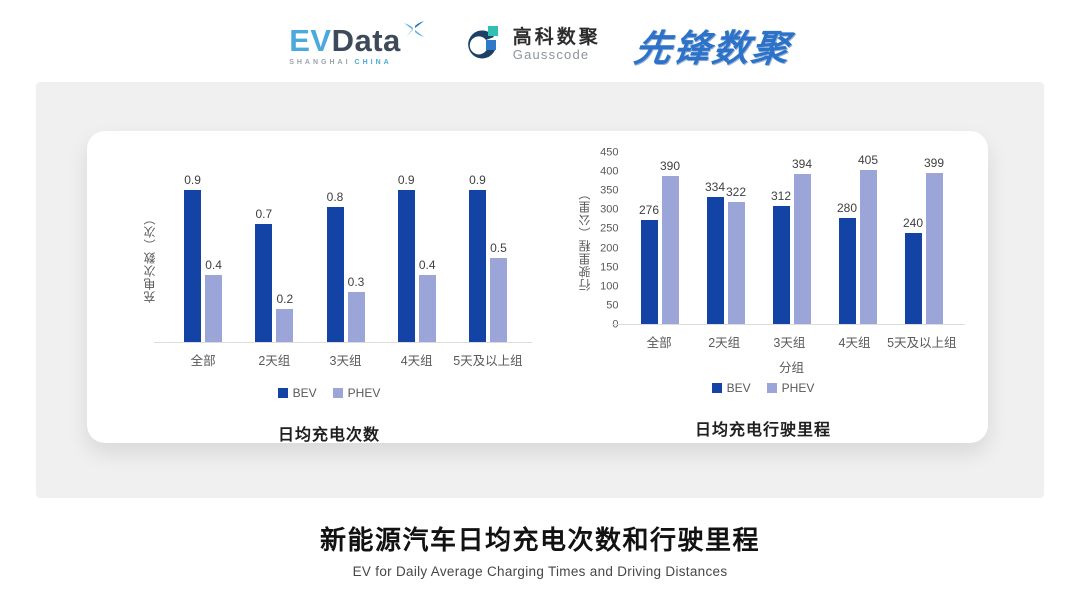 This screenshot has height=608, width=1080. Describe the element at coordinates (798, 388) in the screenshot. I see `legend-label: PHEV` at that location.